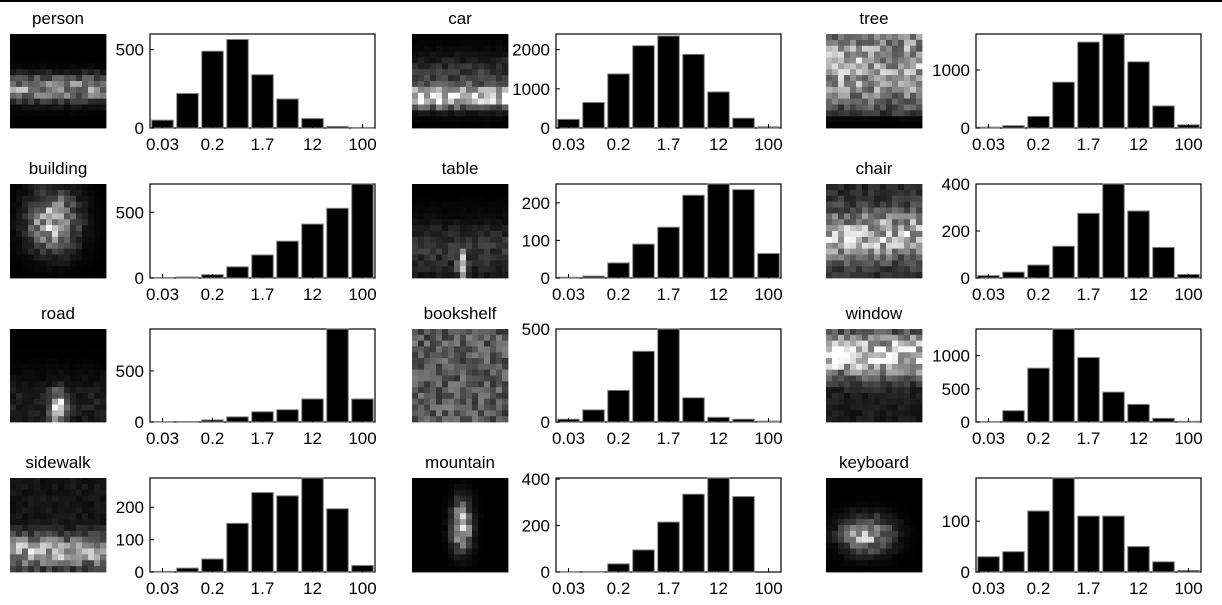  Describe the element at coordinates (988, 144) in the screenshot. I see `x-tick-label: 0.03` at that location.